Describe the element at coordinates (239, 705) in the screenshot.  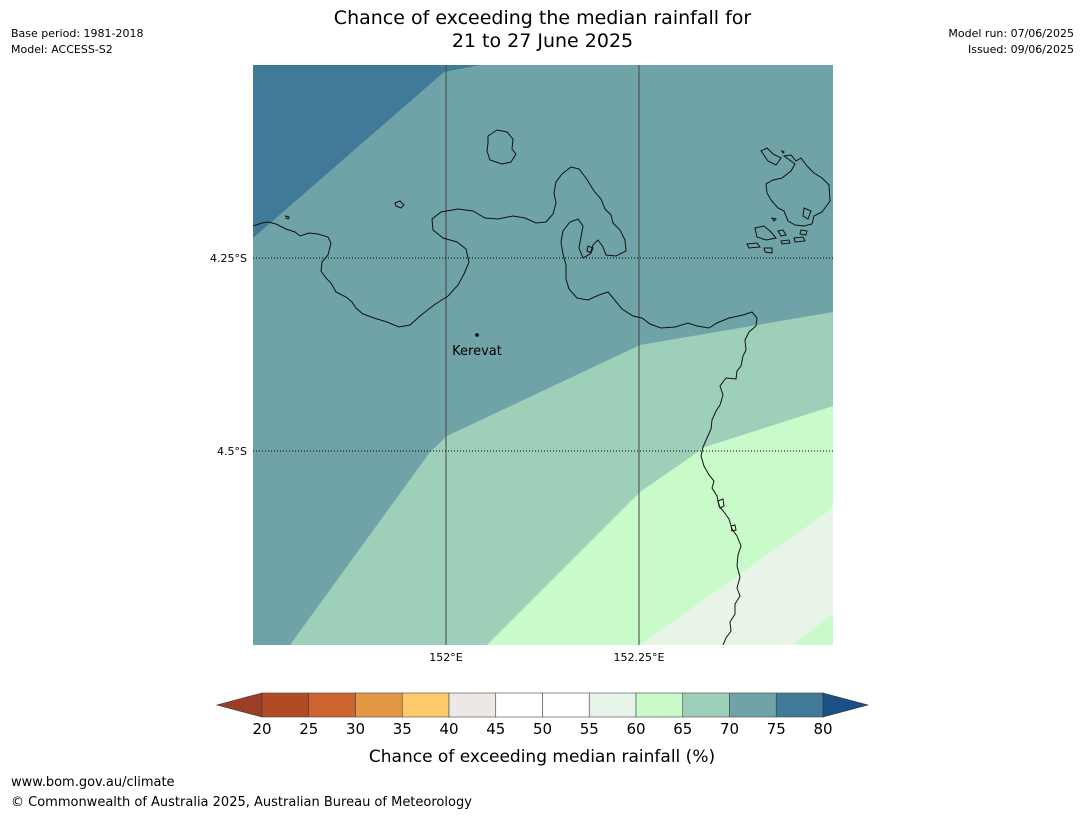
I see `colorbar-under-arrow` at that location.